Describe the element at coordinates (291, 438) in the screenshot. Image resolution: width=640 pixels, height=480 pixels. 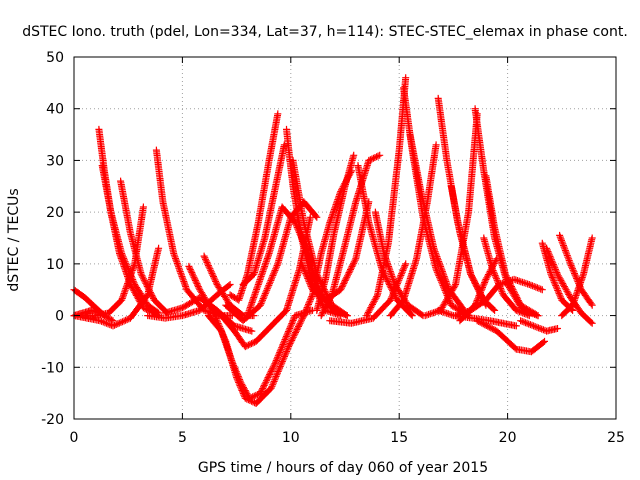
I see `x-tick-label: 10` at that location.